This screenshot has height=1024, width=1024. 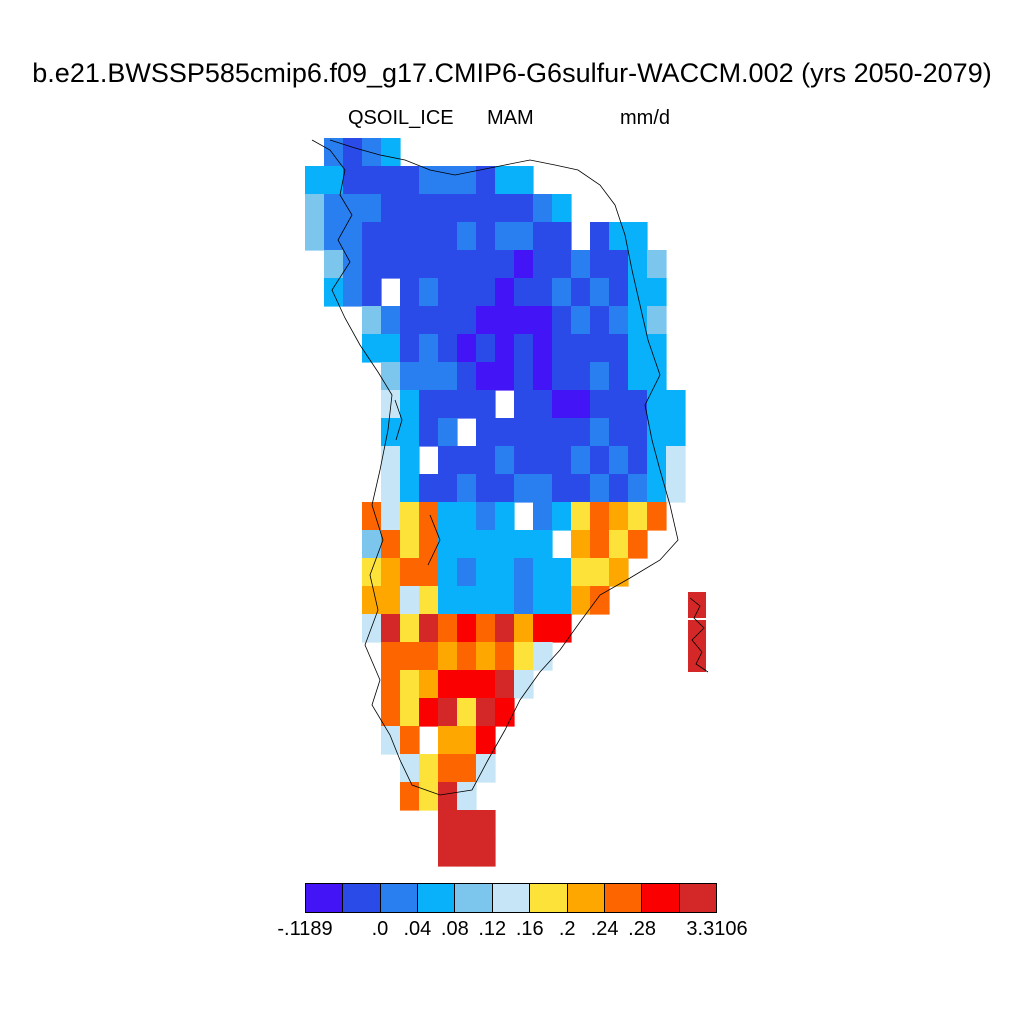 What do you see at coordinates (642, 929) in the screenshot?
I see `colorbar-label: .28` at bounding box center [642, 929].